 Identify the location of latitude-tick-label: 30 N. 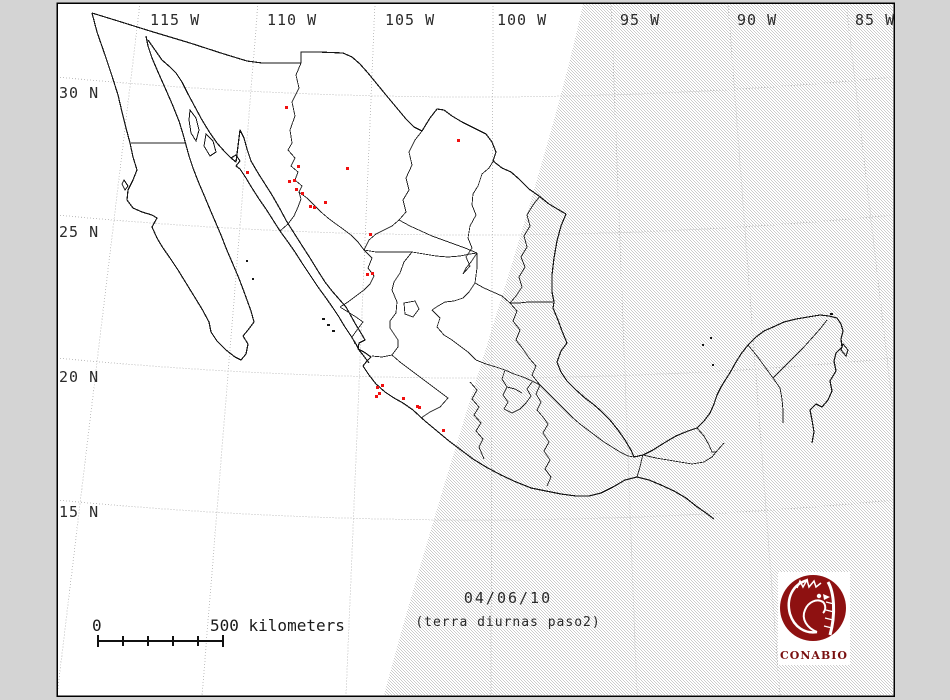
(79, 93).